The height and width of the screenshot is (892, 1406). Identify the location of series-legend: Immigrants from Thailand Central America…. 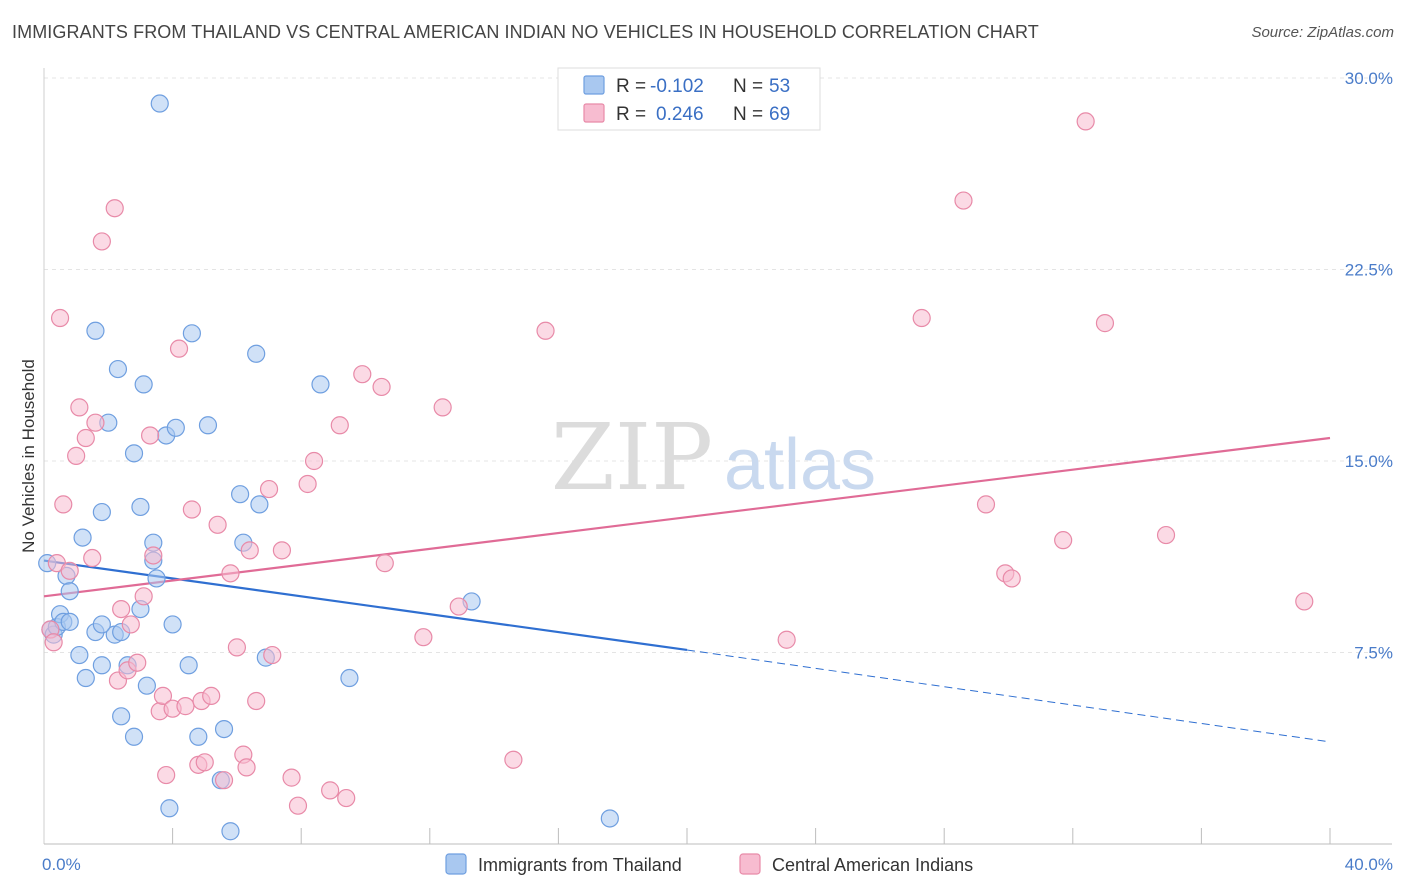
(709, 864).